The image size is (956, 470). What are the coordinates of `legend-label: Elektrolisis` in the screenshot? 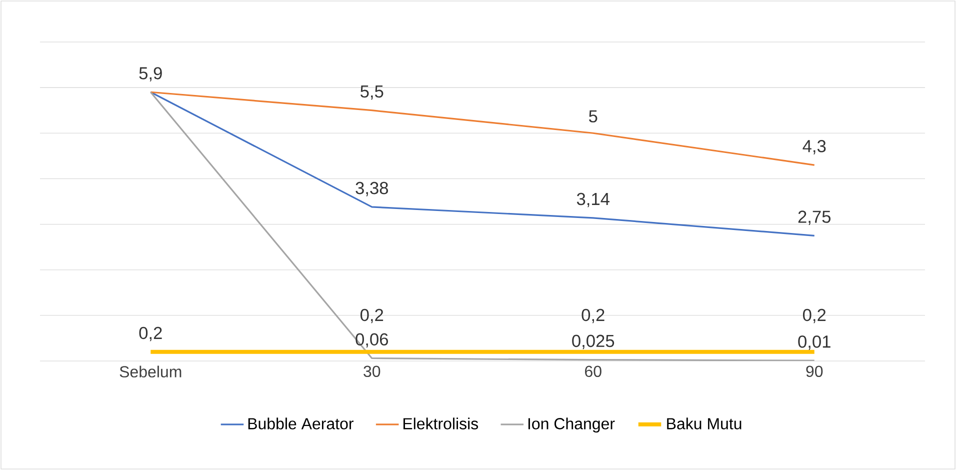 It's located at (440, 424).